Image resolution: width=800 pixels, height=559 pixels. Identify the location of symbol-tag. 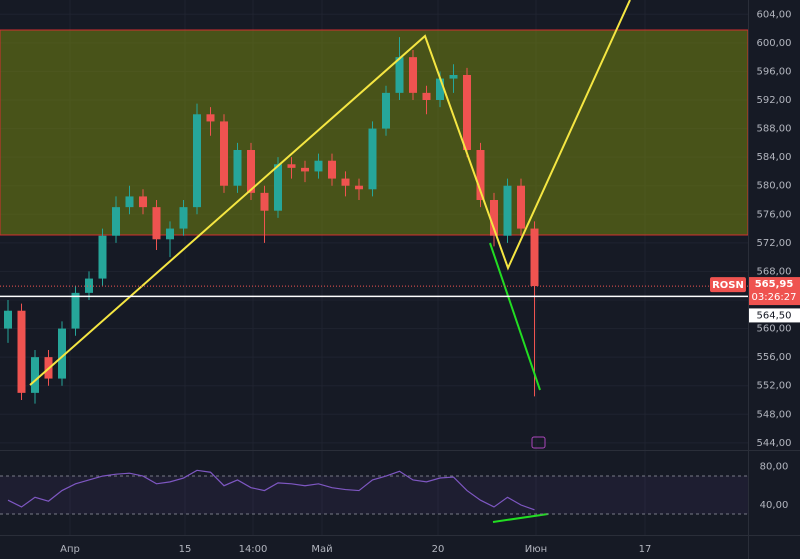
(728, 285).